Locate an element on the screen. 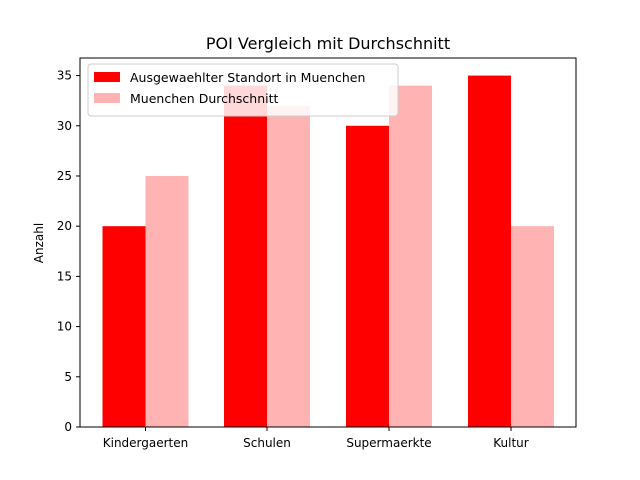 Image resolution: width=640 pixels, height=480 pixels. y-tick-label: 35 is located at coordinates (64, 76).